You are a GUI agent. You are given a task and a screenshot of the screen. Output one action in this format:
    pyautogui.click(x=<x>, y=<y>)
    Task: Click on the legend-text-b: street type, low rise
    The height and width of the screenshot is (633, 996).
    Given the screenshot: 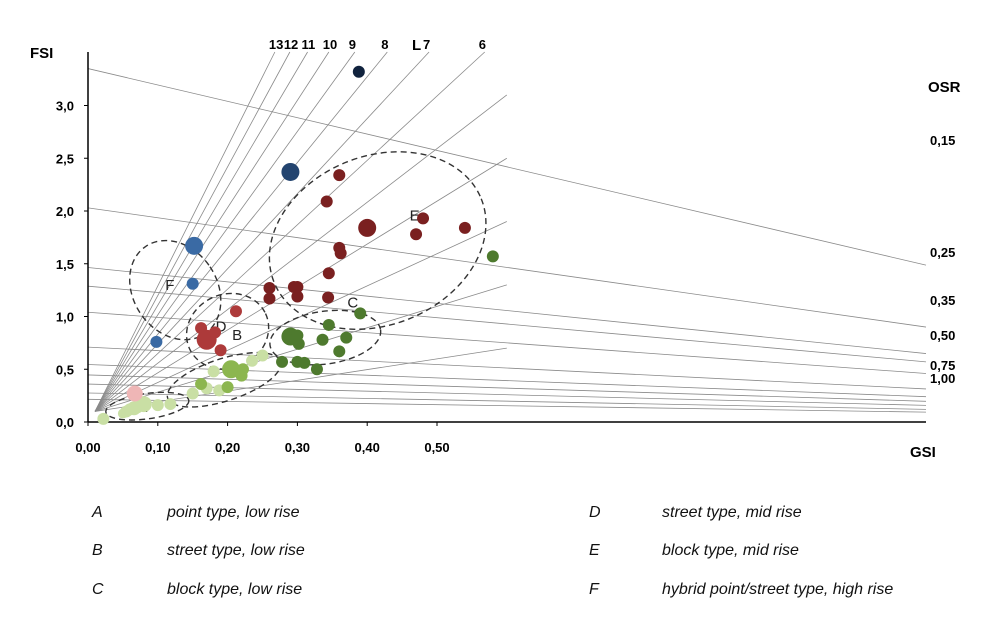 What is the action you would take?
    pyautogui.click(x=236, y=550)
    